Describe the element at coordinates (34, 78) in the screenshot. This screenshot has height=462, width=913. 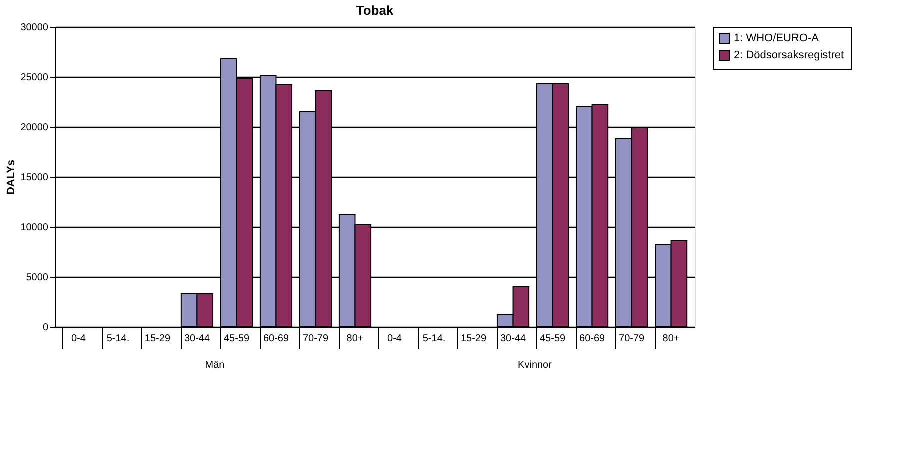
I see `y-tick-label: 25000` at that location.